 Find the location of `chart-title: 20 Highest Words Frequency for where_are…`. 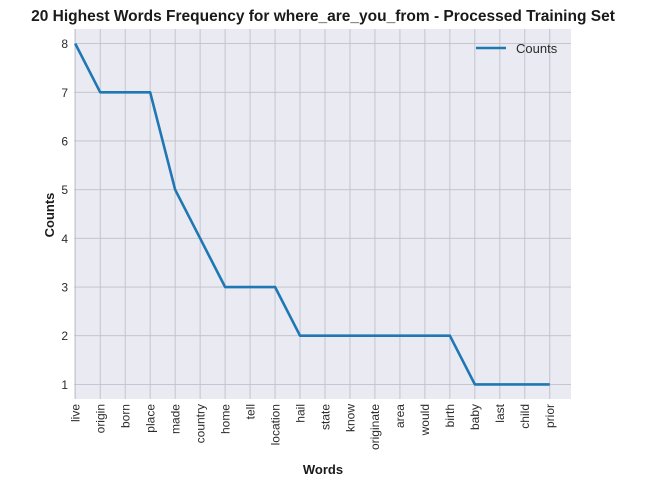

chart-title: 20 Highest Words Frequency for where_are… is located at coordinates (323, 16).